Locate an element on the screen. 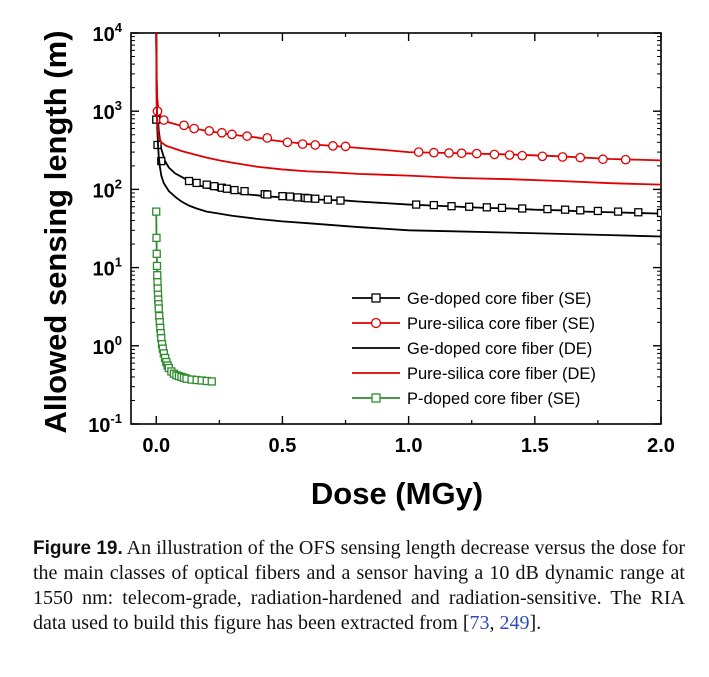 The height and width of the screenshot is (677, 709). x-tick-label: 1.0 is located at coordinates (409, 446).